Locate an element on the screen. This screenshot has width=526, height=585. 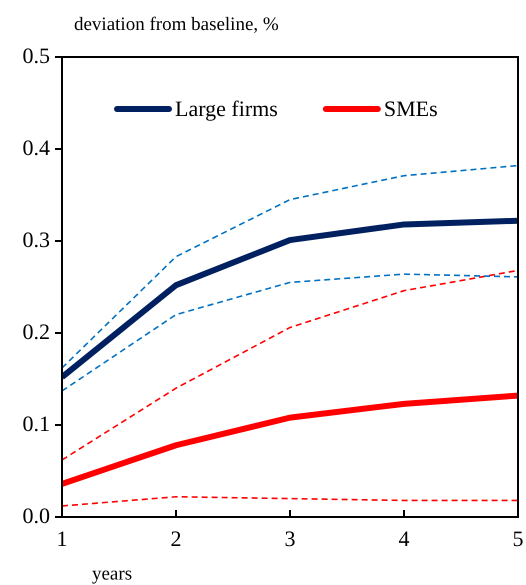
y-tick-label: 0.5 is located at coordinates (36, 55).